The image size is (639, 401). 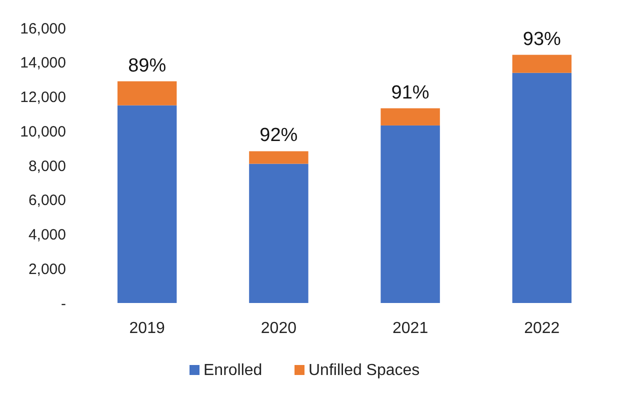 I want to click on legend-label: Unfilled Spaces, so click(x=364, y=370).